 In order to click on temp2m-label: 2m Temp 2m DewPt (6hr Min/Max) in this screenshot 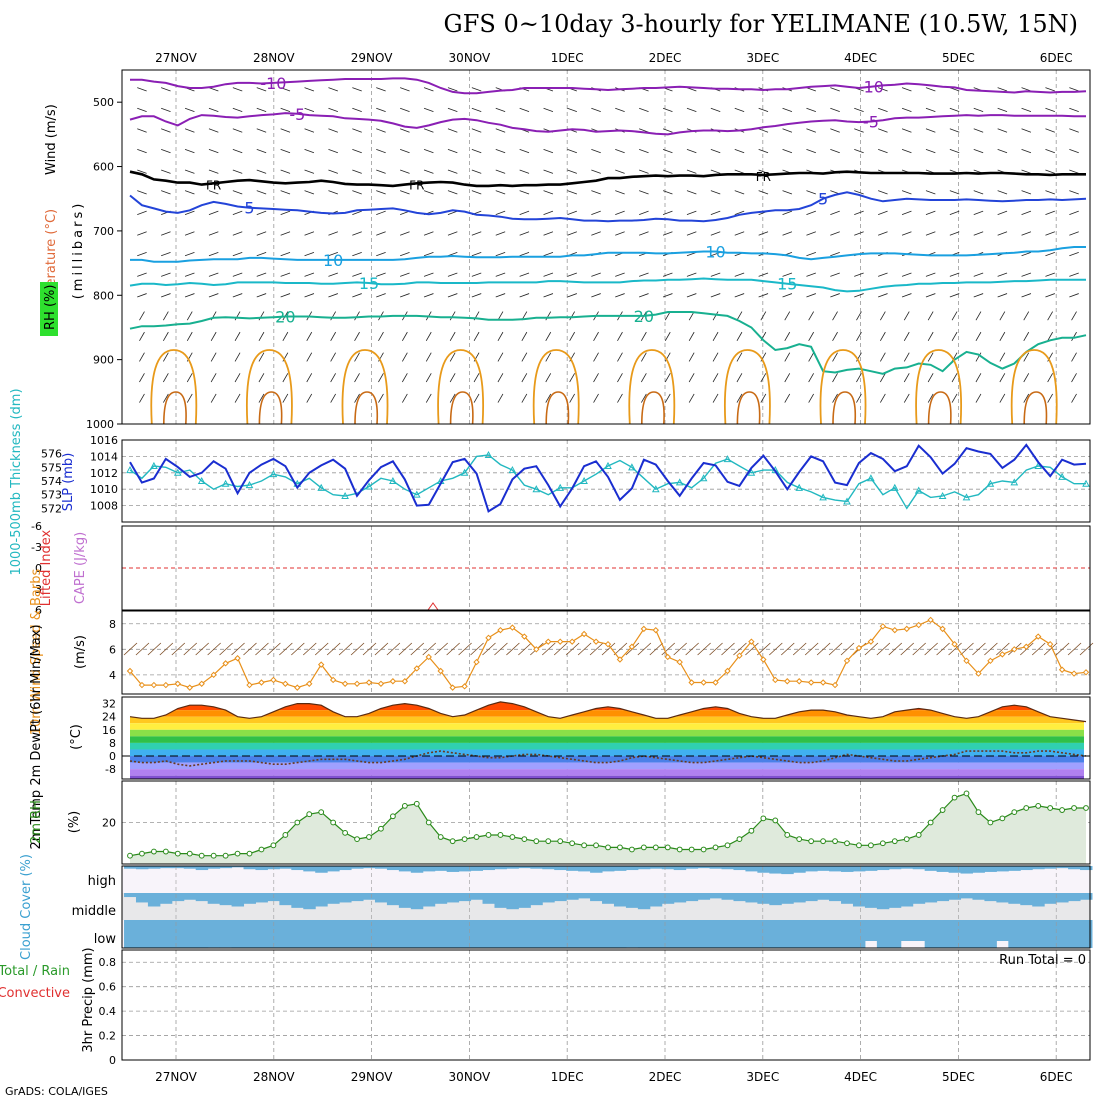, I will do `click(36, 736)`.